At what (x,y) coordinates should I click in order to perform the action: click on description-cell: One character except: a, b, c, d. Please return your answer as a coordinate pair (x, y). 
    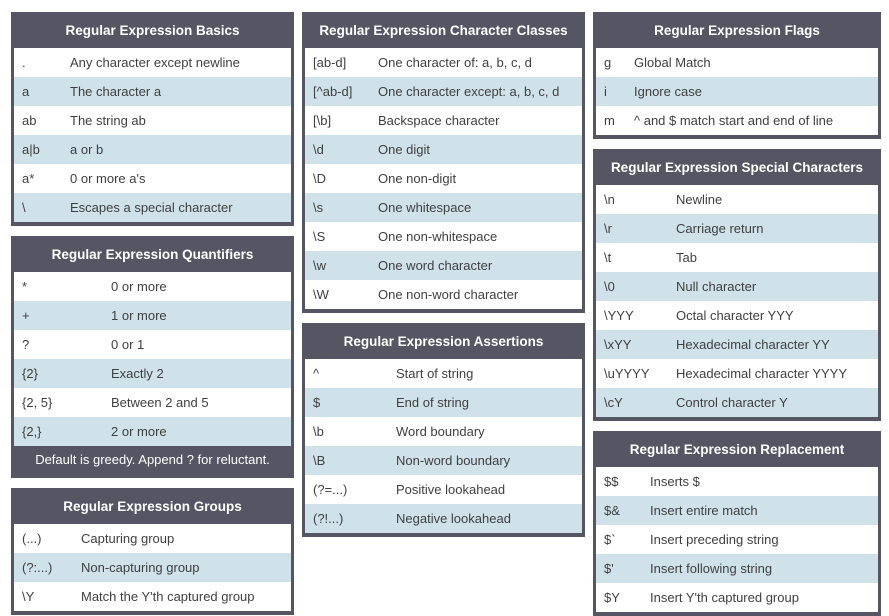
    Looking at the image, I should click on (476, 91).